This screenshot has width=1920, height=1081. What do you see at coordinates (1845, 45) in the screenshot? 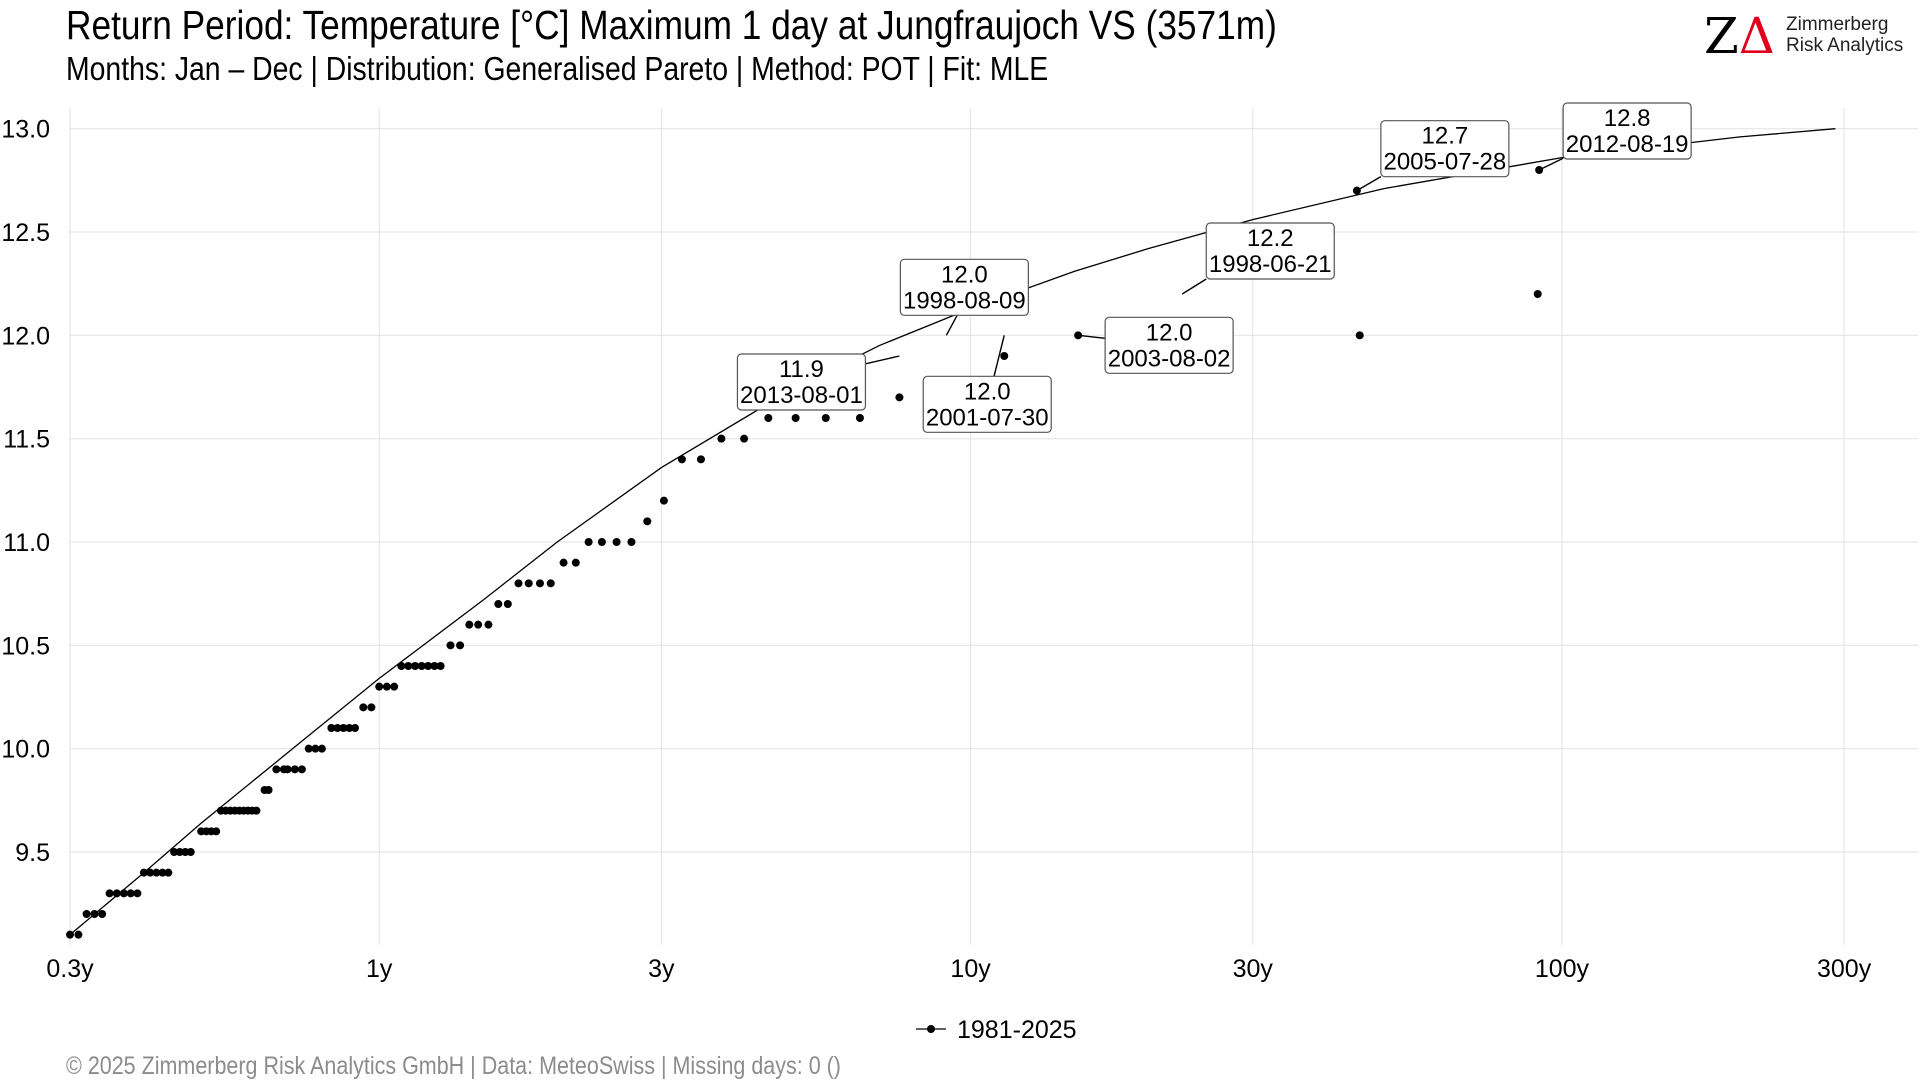
I see `logo-line-2: Risk Analytics` at bounding box center [1845, 45].